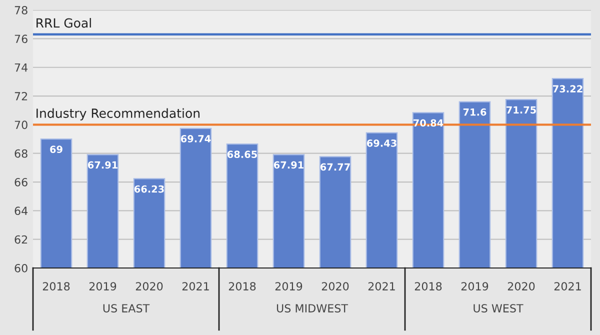  I want to click on y-tick-label: 74, so click(21, 67).